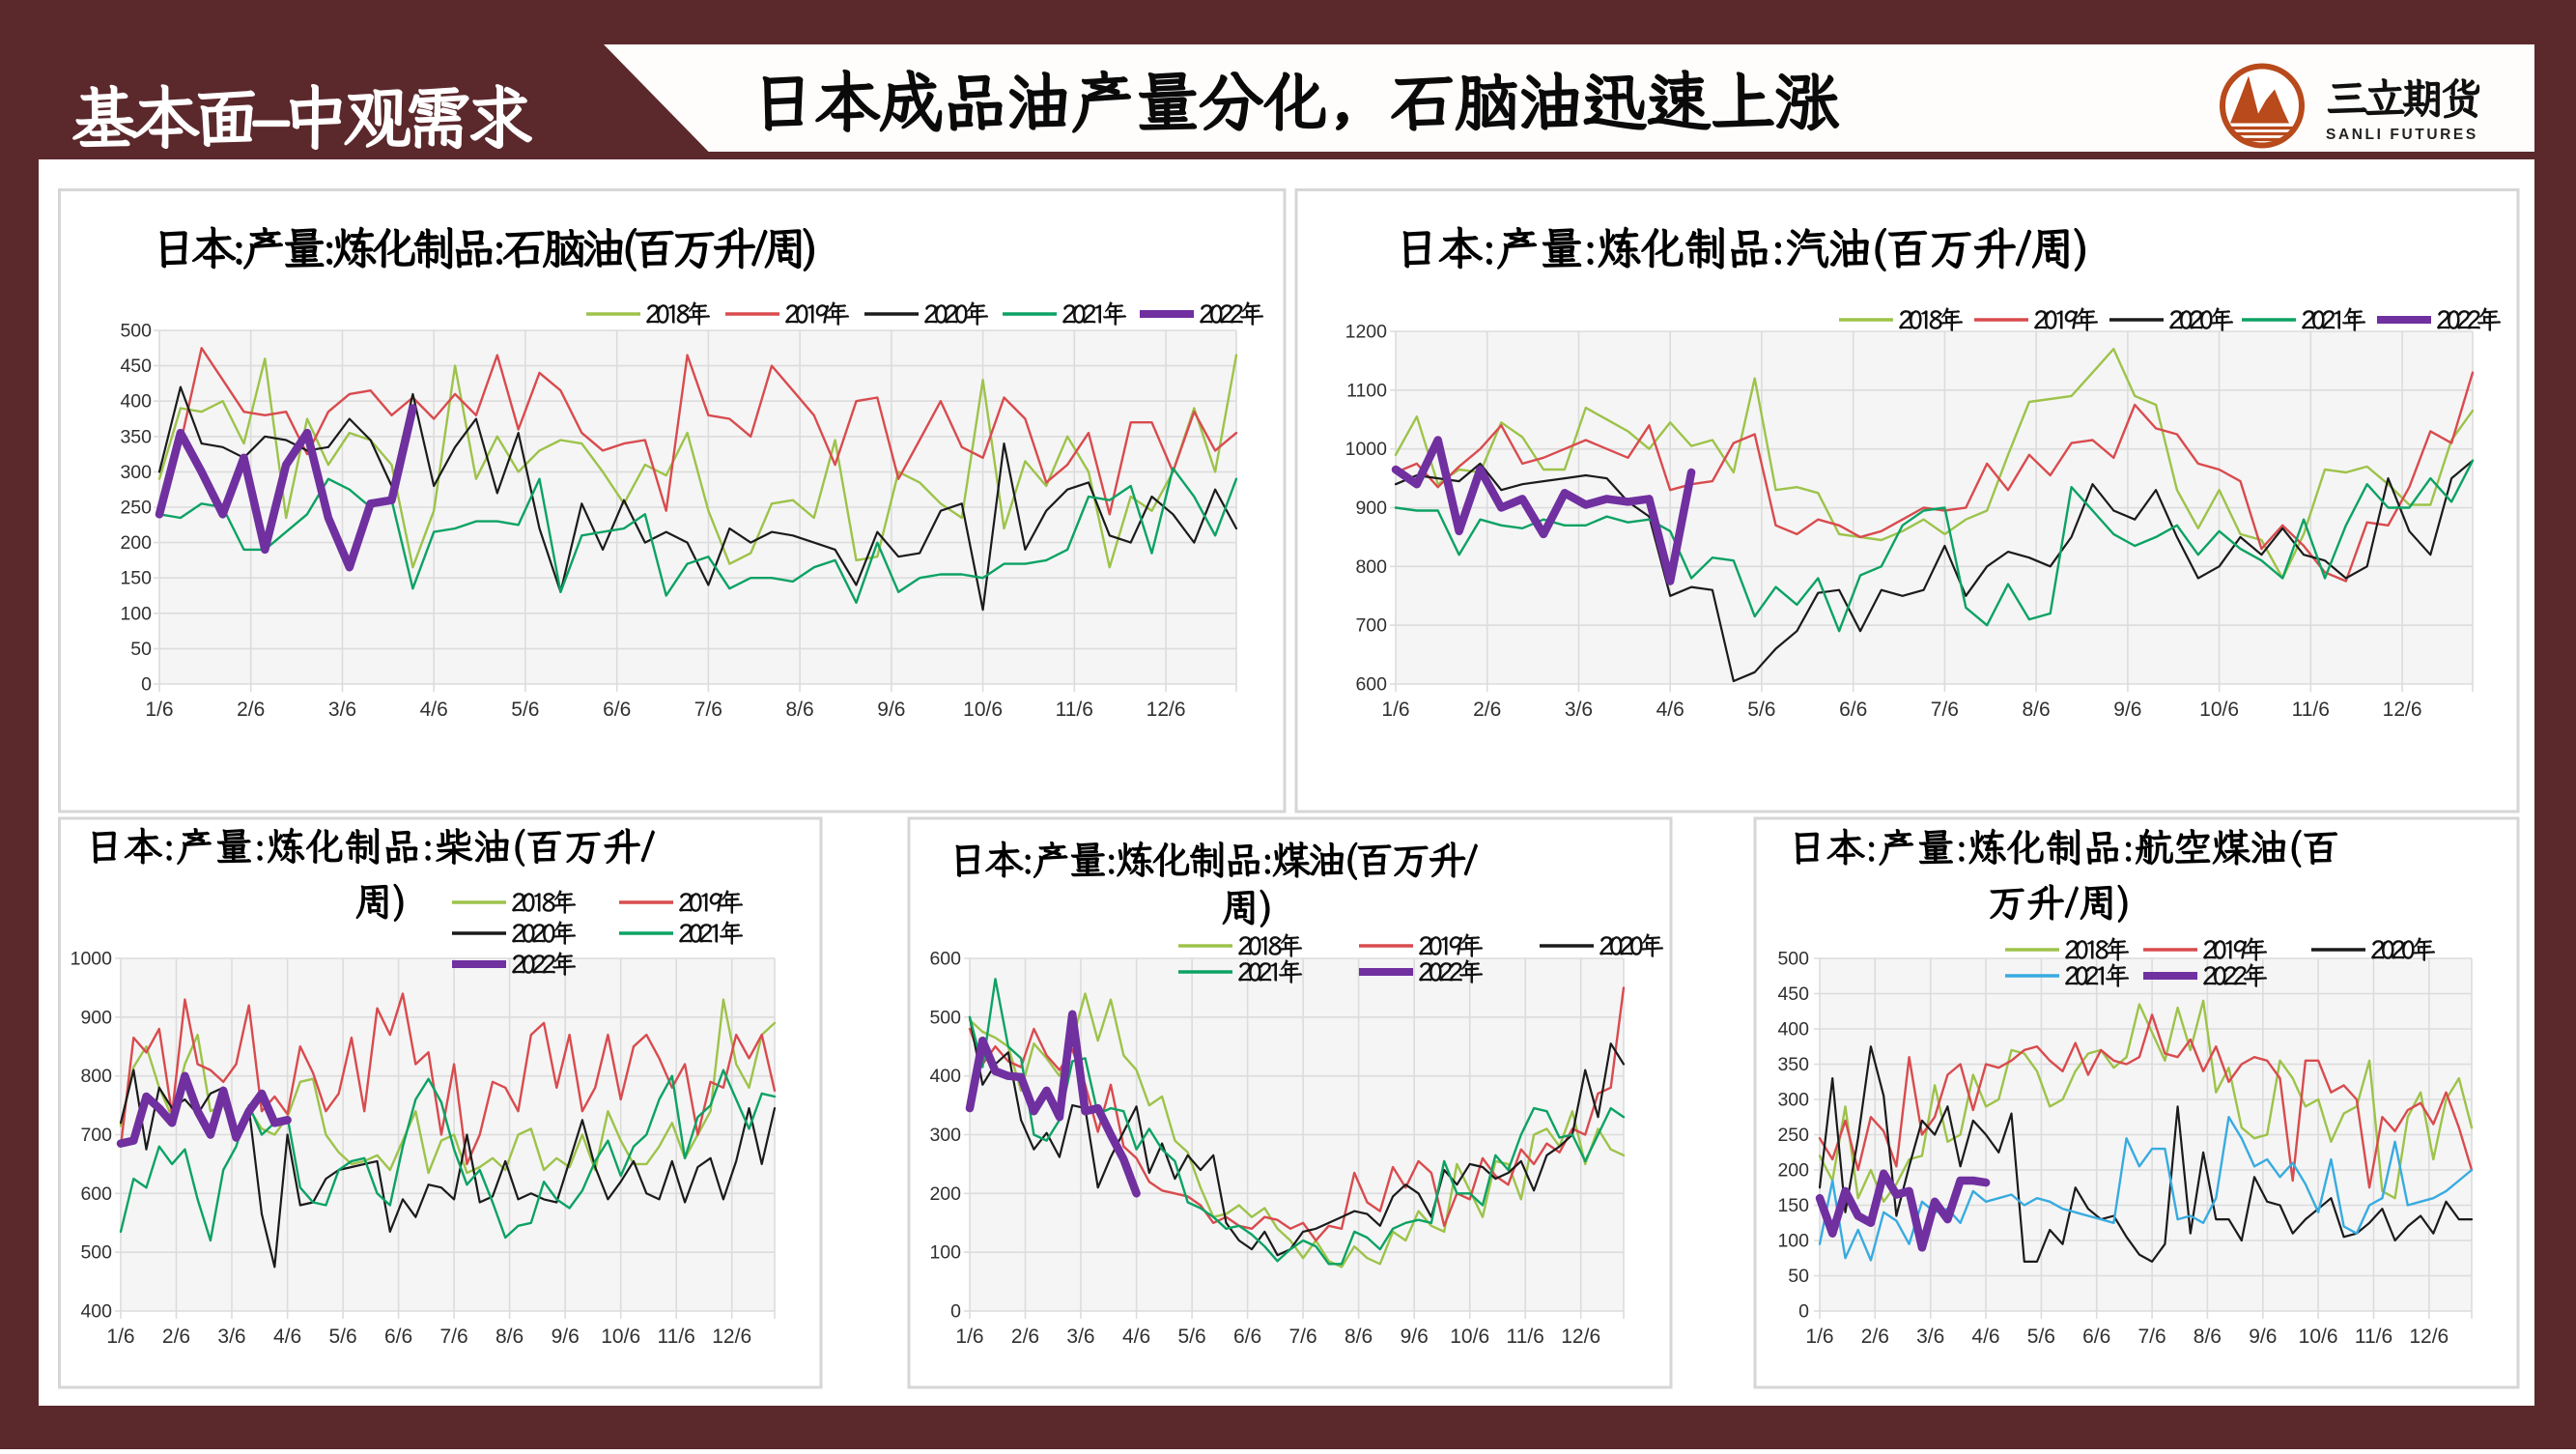 This screenshot has width=2576, height=1454. What do you see at coordinates (2402, 135) in the screenshot?
I see `svg-text: SANLI FUTURES` at bounding box center [2402, 135].